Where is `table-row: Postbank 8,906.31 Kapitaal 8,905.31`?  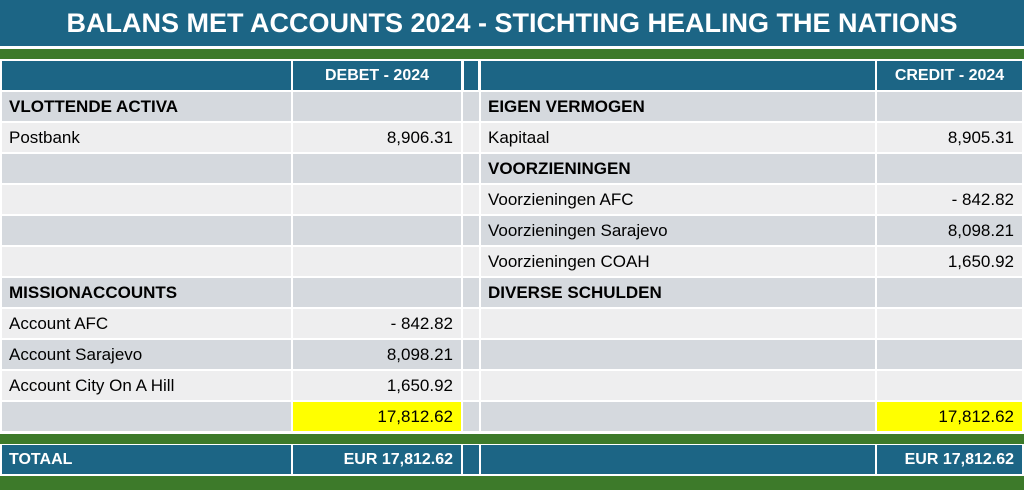
table-row: Postbank 8,906.31 Kapitaal 8,905.31 is located at coordinates (512, 138).